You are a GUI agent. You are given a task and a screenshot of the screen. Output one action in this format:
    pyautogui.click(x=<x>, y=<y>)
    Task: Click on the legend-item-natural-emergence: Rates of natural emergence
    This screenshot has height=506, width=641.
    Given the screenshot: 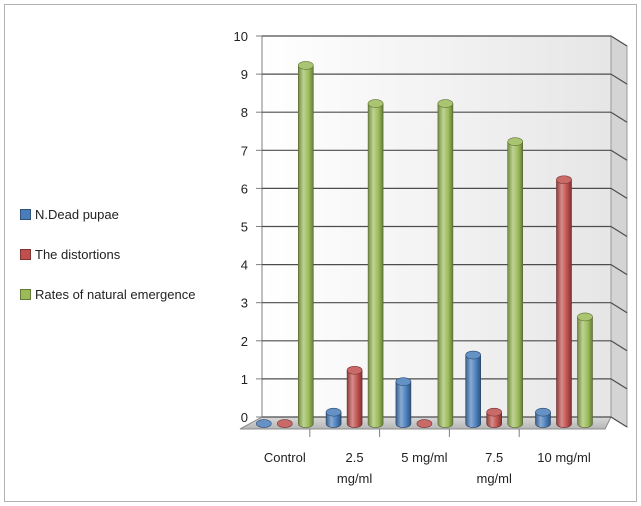 What is the action you would take?
    pyautogui.click(x=107, y=294)
    